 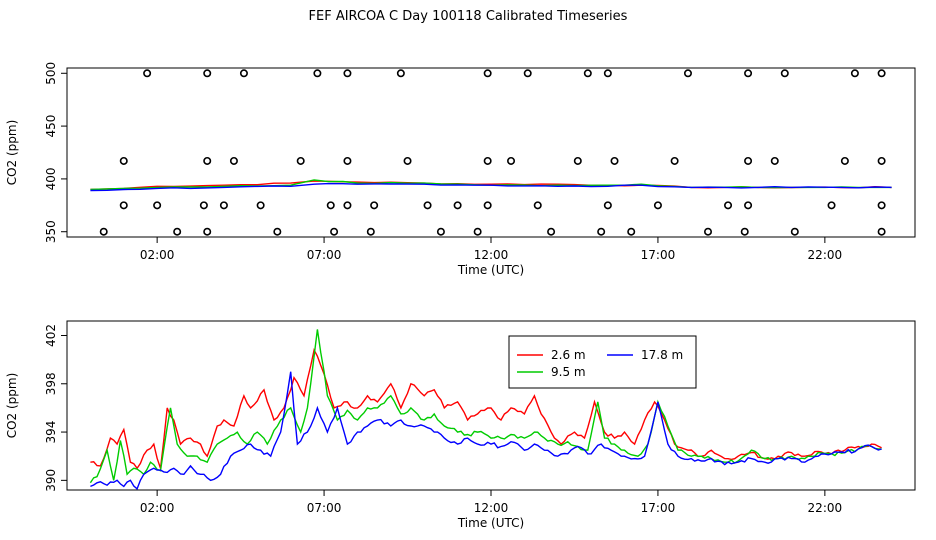 I want to click on legend-label: 2.6 m, so click(x=568, y=355).